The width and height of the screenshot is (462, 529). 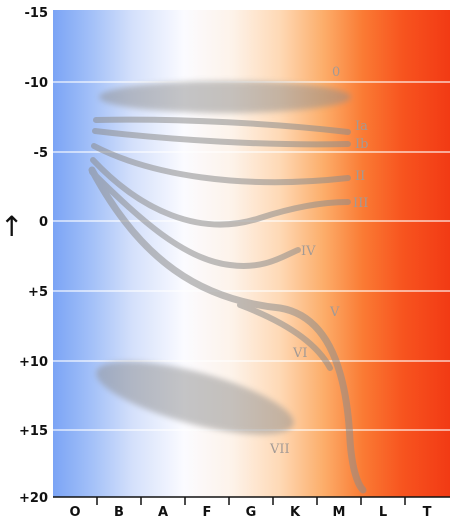 What do you see at coordinates (222, 125) in the screenshot?
I see `band-class-ia` at bounding box center [222, 125].